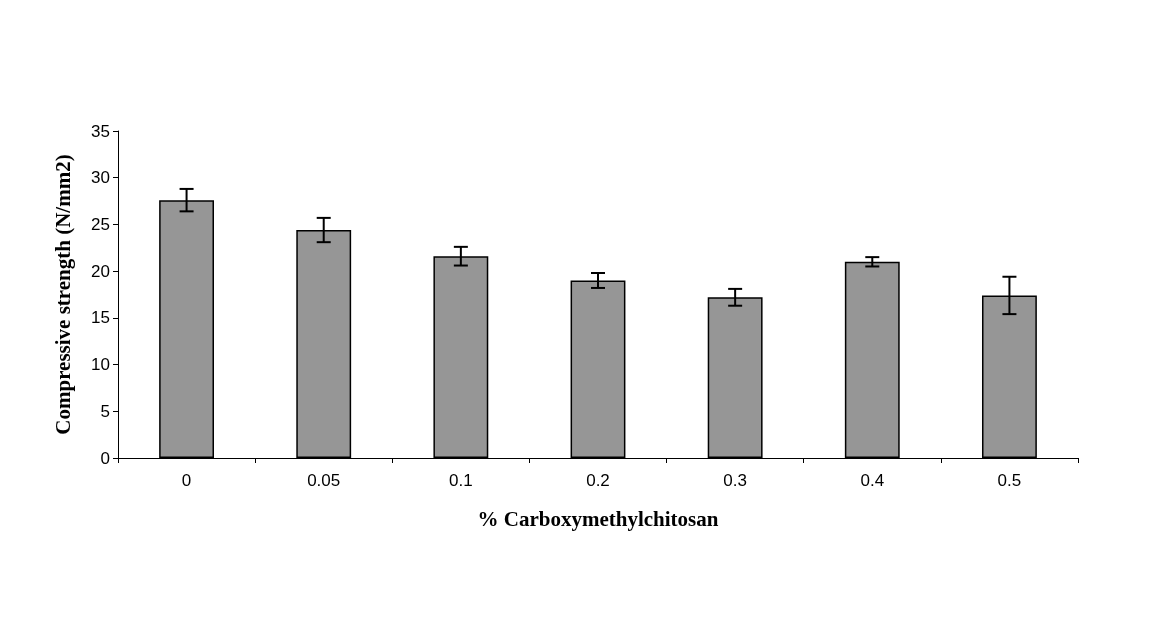  I want to click on y-axis-title: Compressive strength (N/mm2), so click(62, 294).